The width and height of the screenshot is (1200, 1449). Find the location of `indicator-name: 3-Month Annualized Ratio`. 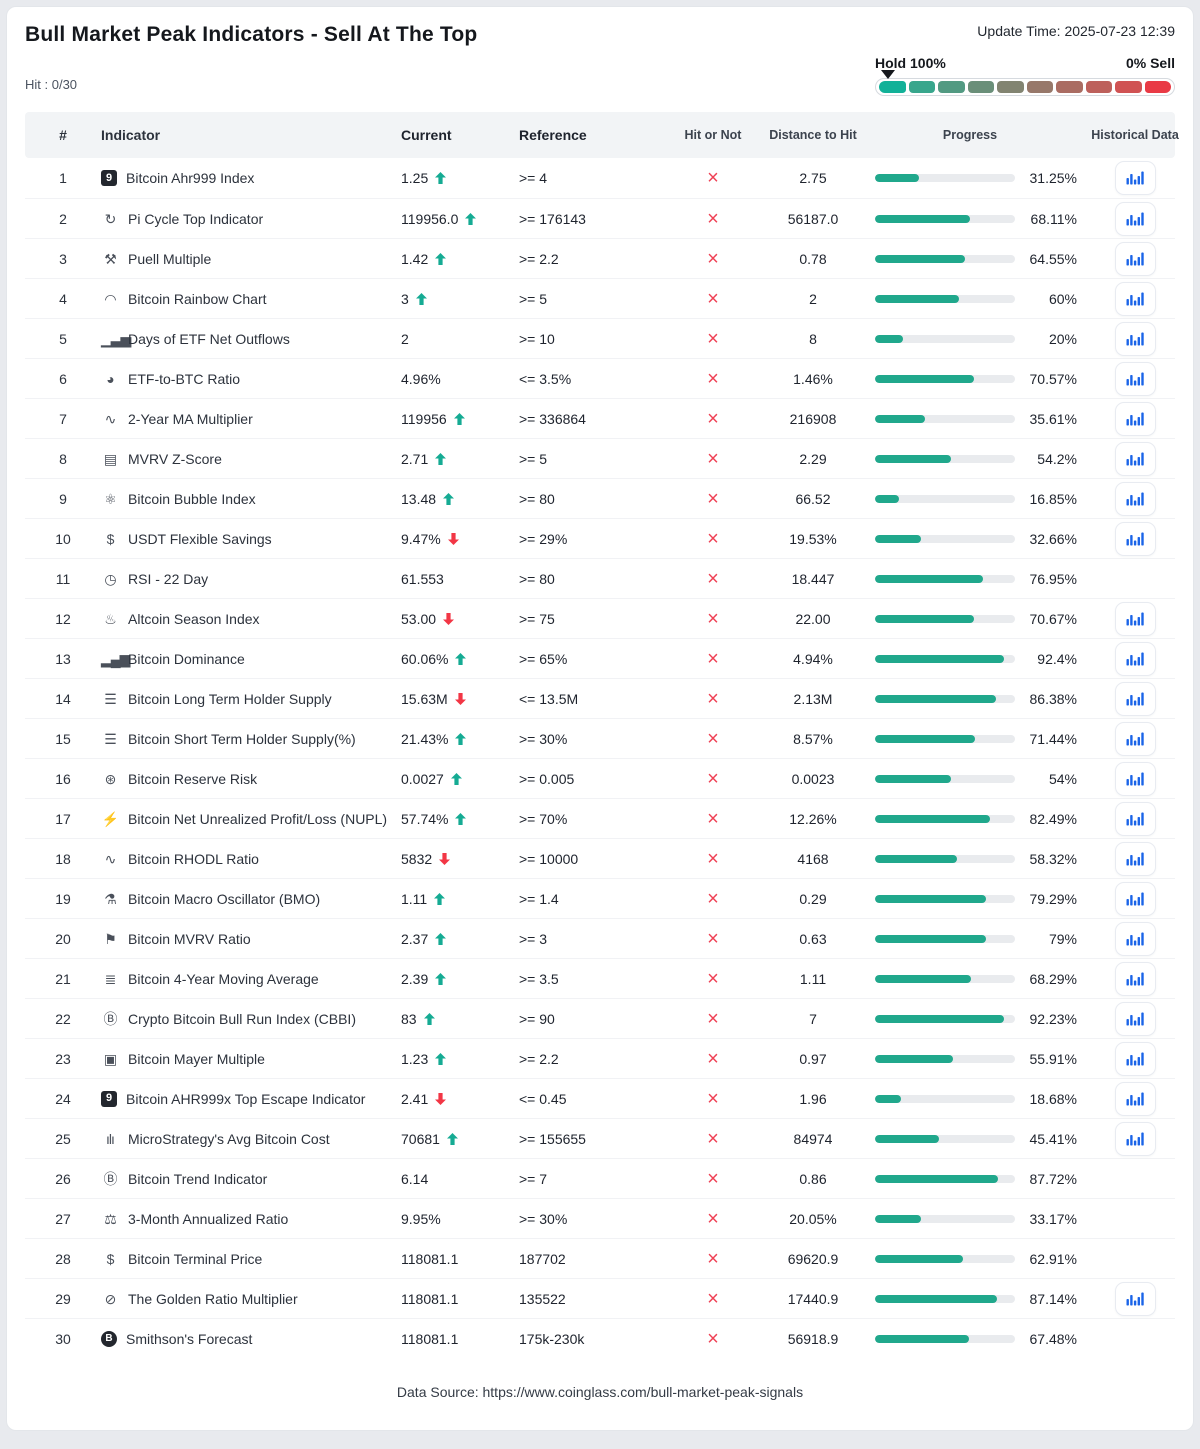

indicator-name: 3-Month Annualized Ratio is located at coordinates (208, 1218).